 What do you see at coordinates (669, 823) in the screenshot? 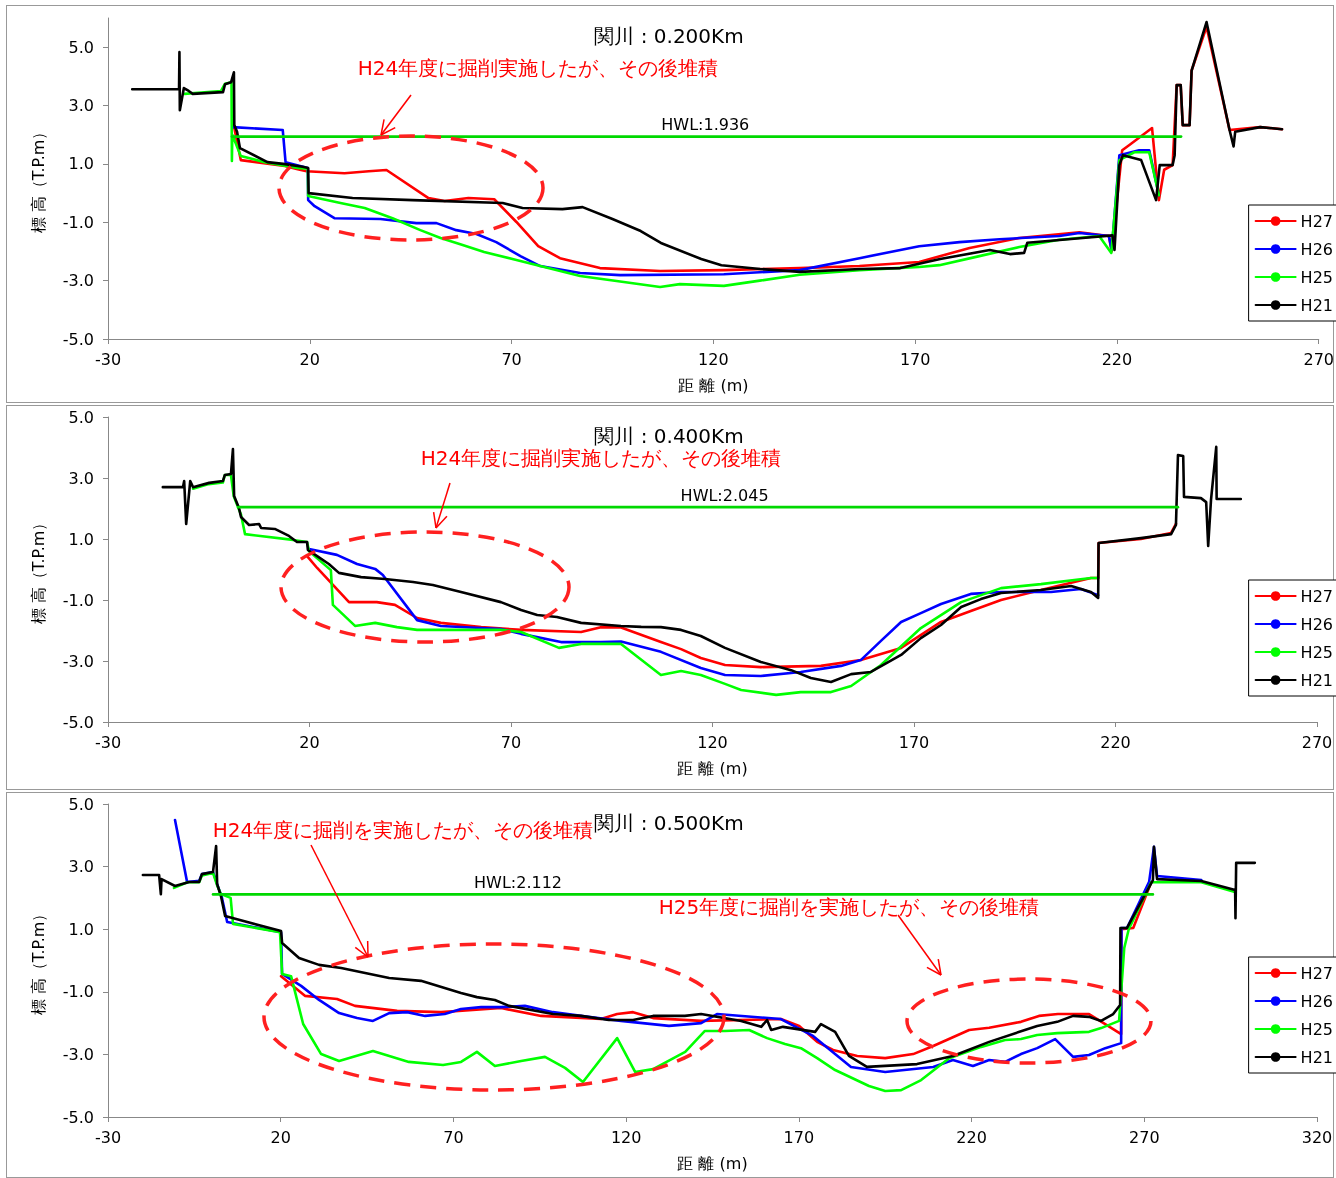
I see `chart-title: 関川 : 0.500Km` at bounding box center [669, 823].